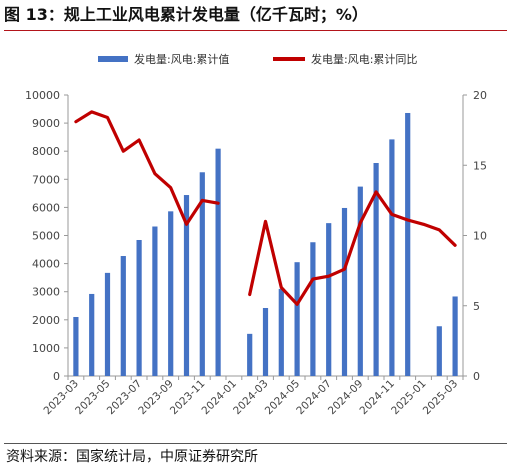 The width and height of the screenshot is (511, 471). I want to click on legend-line-label: 发电量:风电:累计同比, so click(364, 59).